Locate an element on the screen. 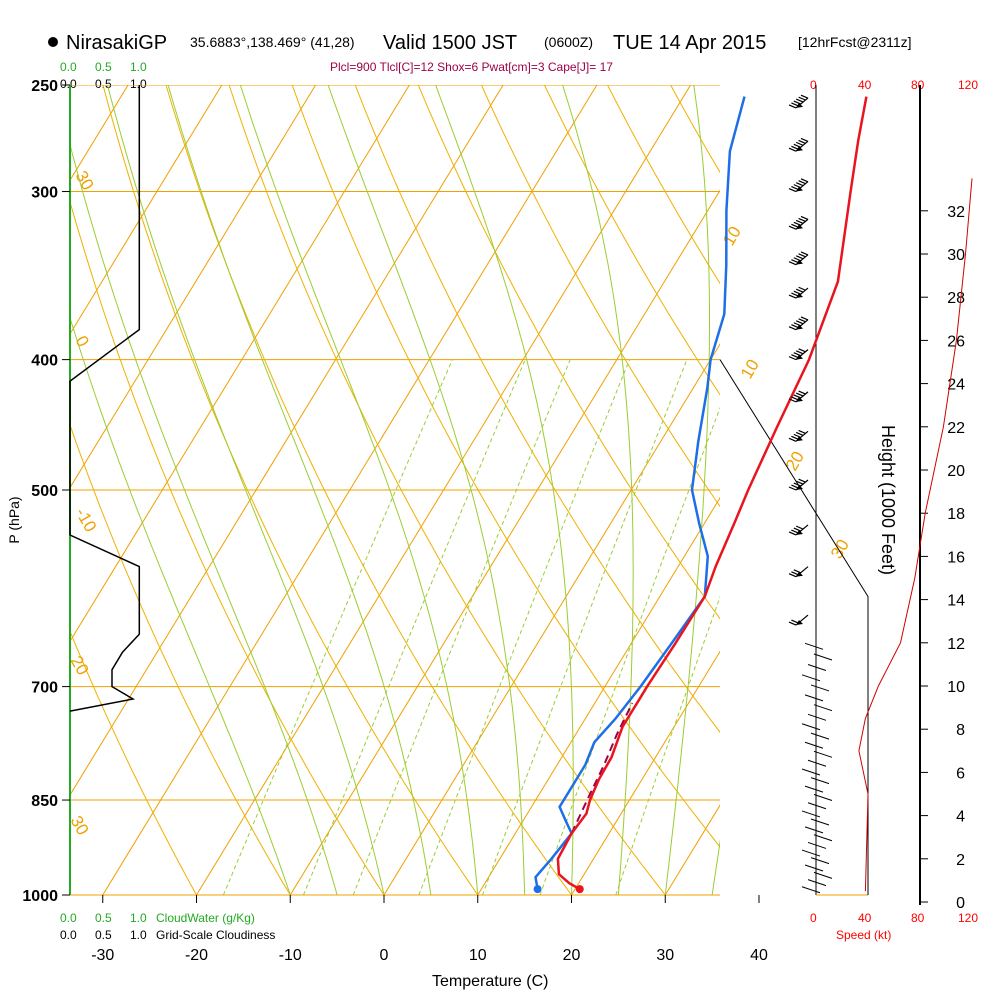 This screenshot has width=1000, height=1000. speed-label: Speed (kt) is located at coordinates (863, 935).